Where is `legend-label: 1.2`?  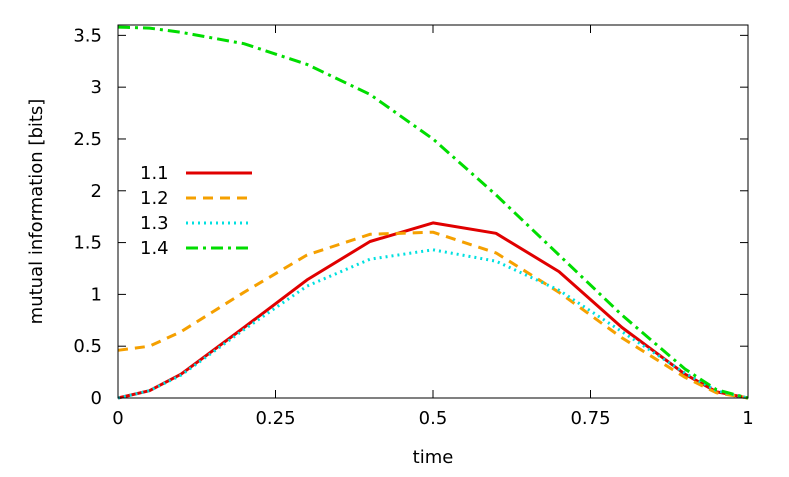
legend-label: 1.2 is located at coordinates (154, 198).